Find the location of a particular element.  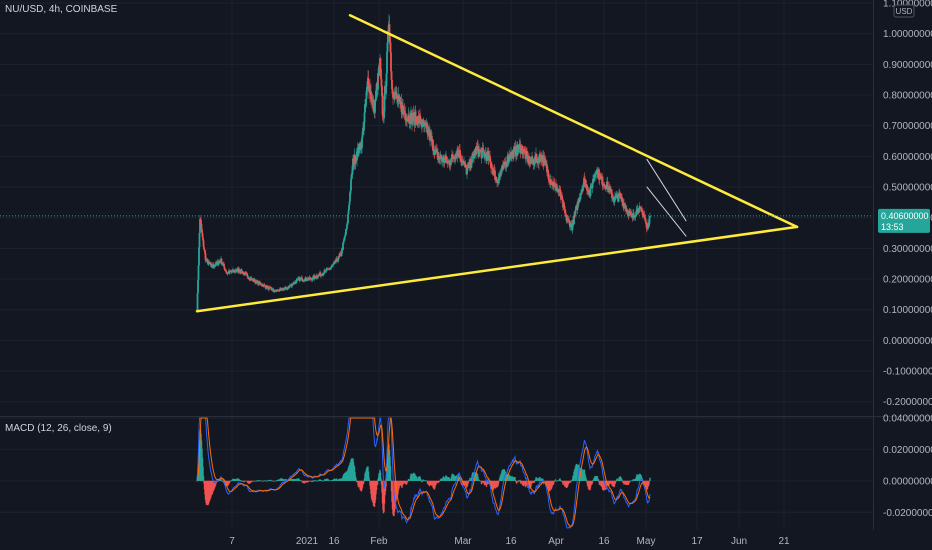

symbol-title: NU/USD, 4h, COINBASE is located at coordinates (61, 9).